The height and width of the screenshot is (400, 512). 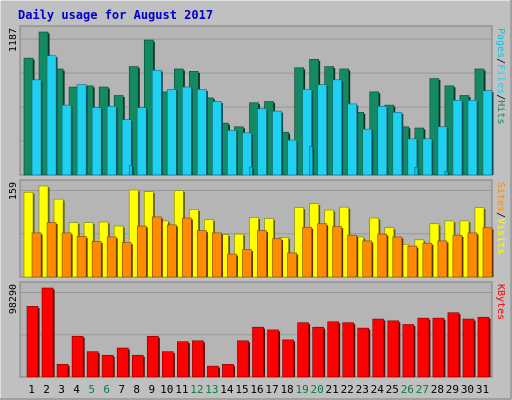 What do you see at coordinates (241, 389) in the screenshot?
I see `x-tick-label-day-15: 15` at bounding box center [241, 389].